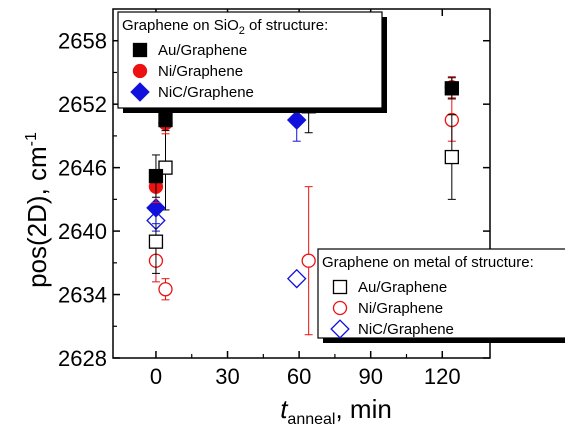  Describe the element at coordinates (82, 41) in the screenshot. I see `y-tick-label: 2658` at that location.